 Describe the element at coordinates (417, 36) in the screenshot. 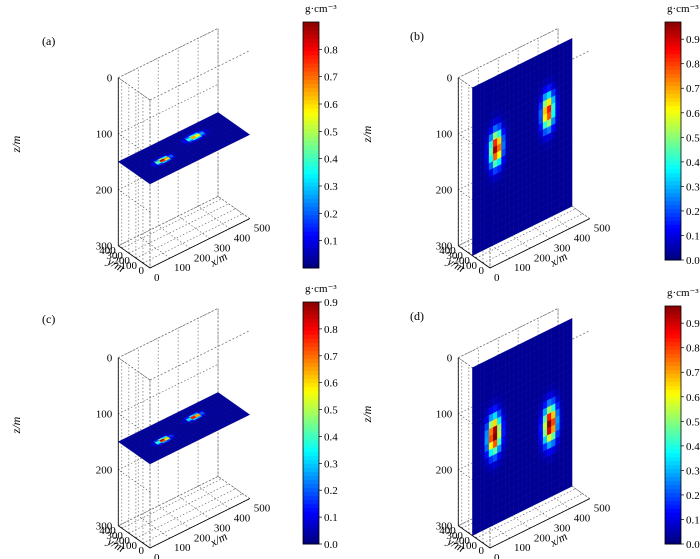

I see `panel-label: (b)` at that location.